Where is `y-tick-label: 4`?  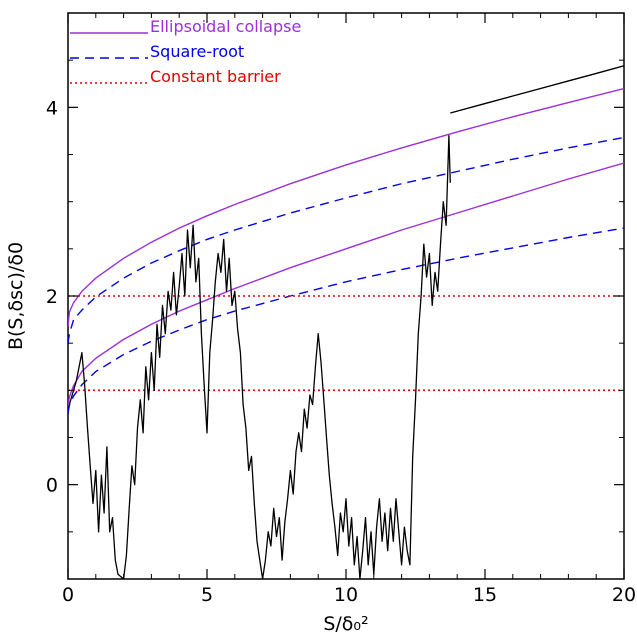
y-tick-label: 4 is located at coordinates (52, 108).